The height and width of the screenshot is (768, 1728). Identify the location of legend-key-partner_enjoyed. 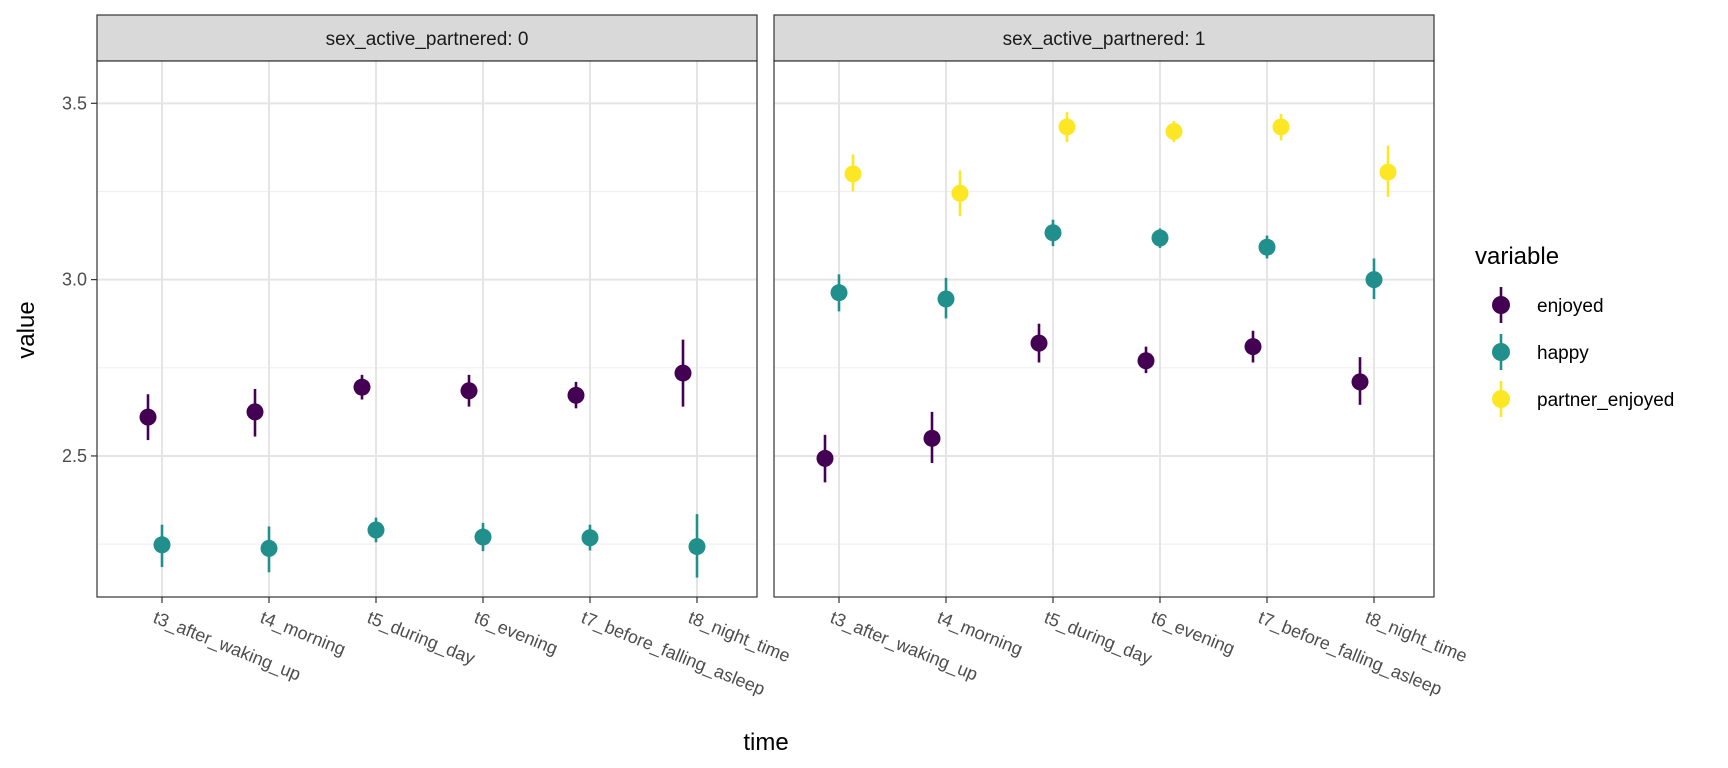
(1501, 399).